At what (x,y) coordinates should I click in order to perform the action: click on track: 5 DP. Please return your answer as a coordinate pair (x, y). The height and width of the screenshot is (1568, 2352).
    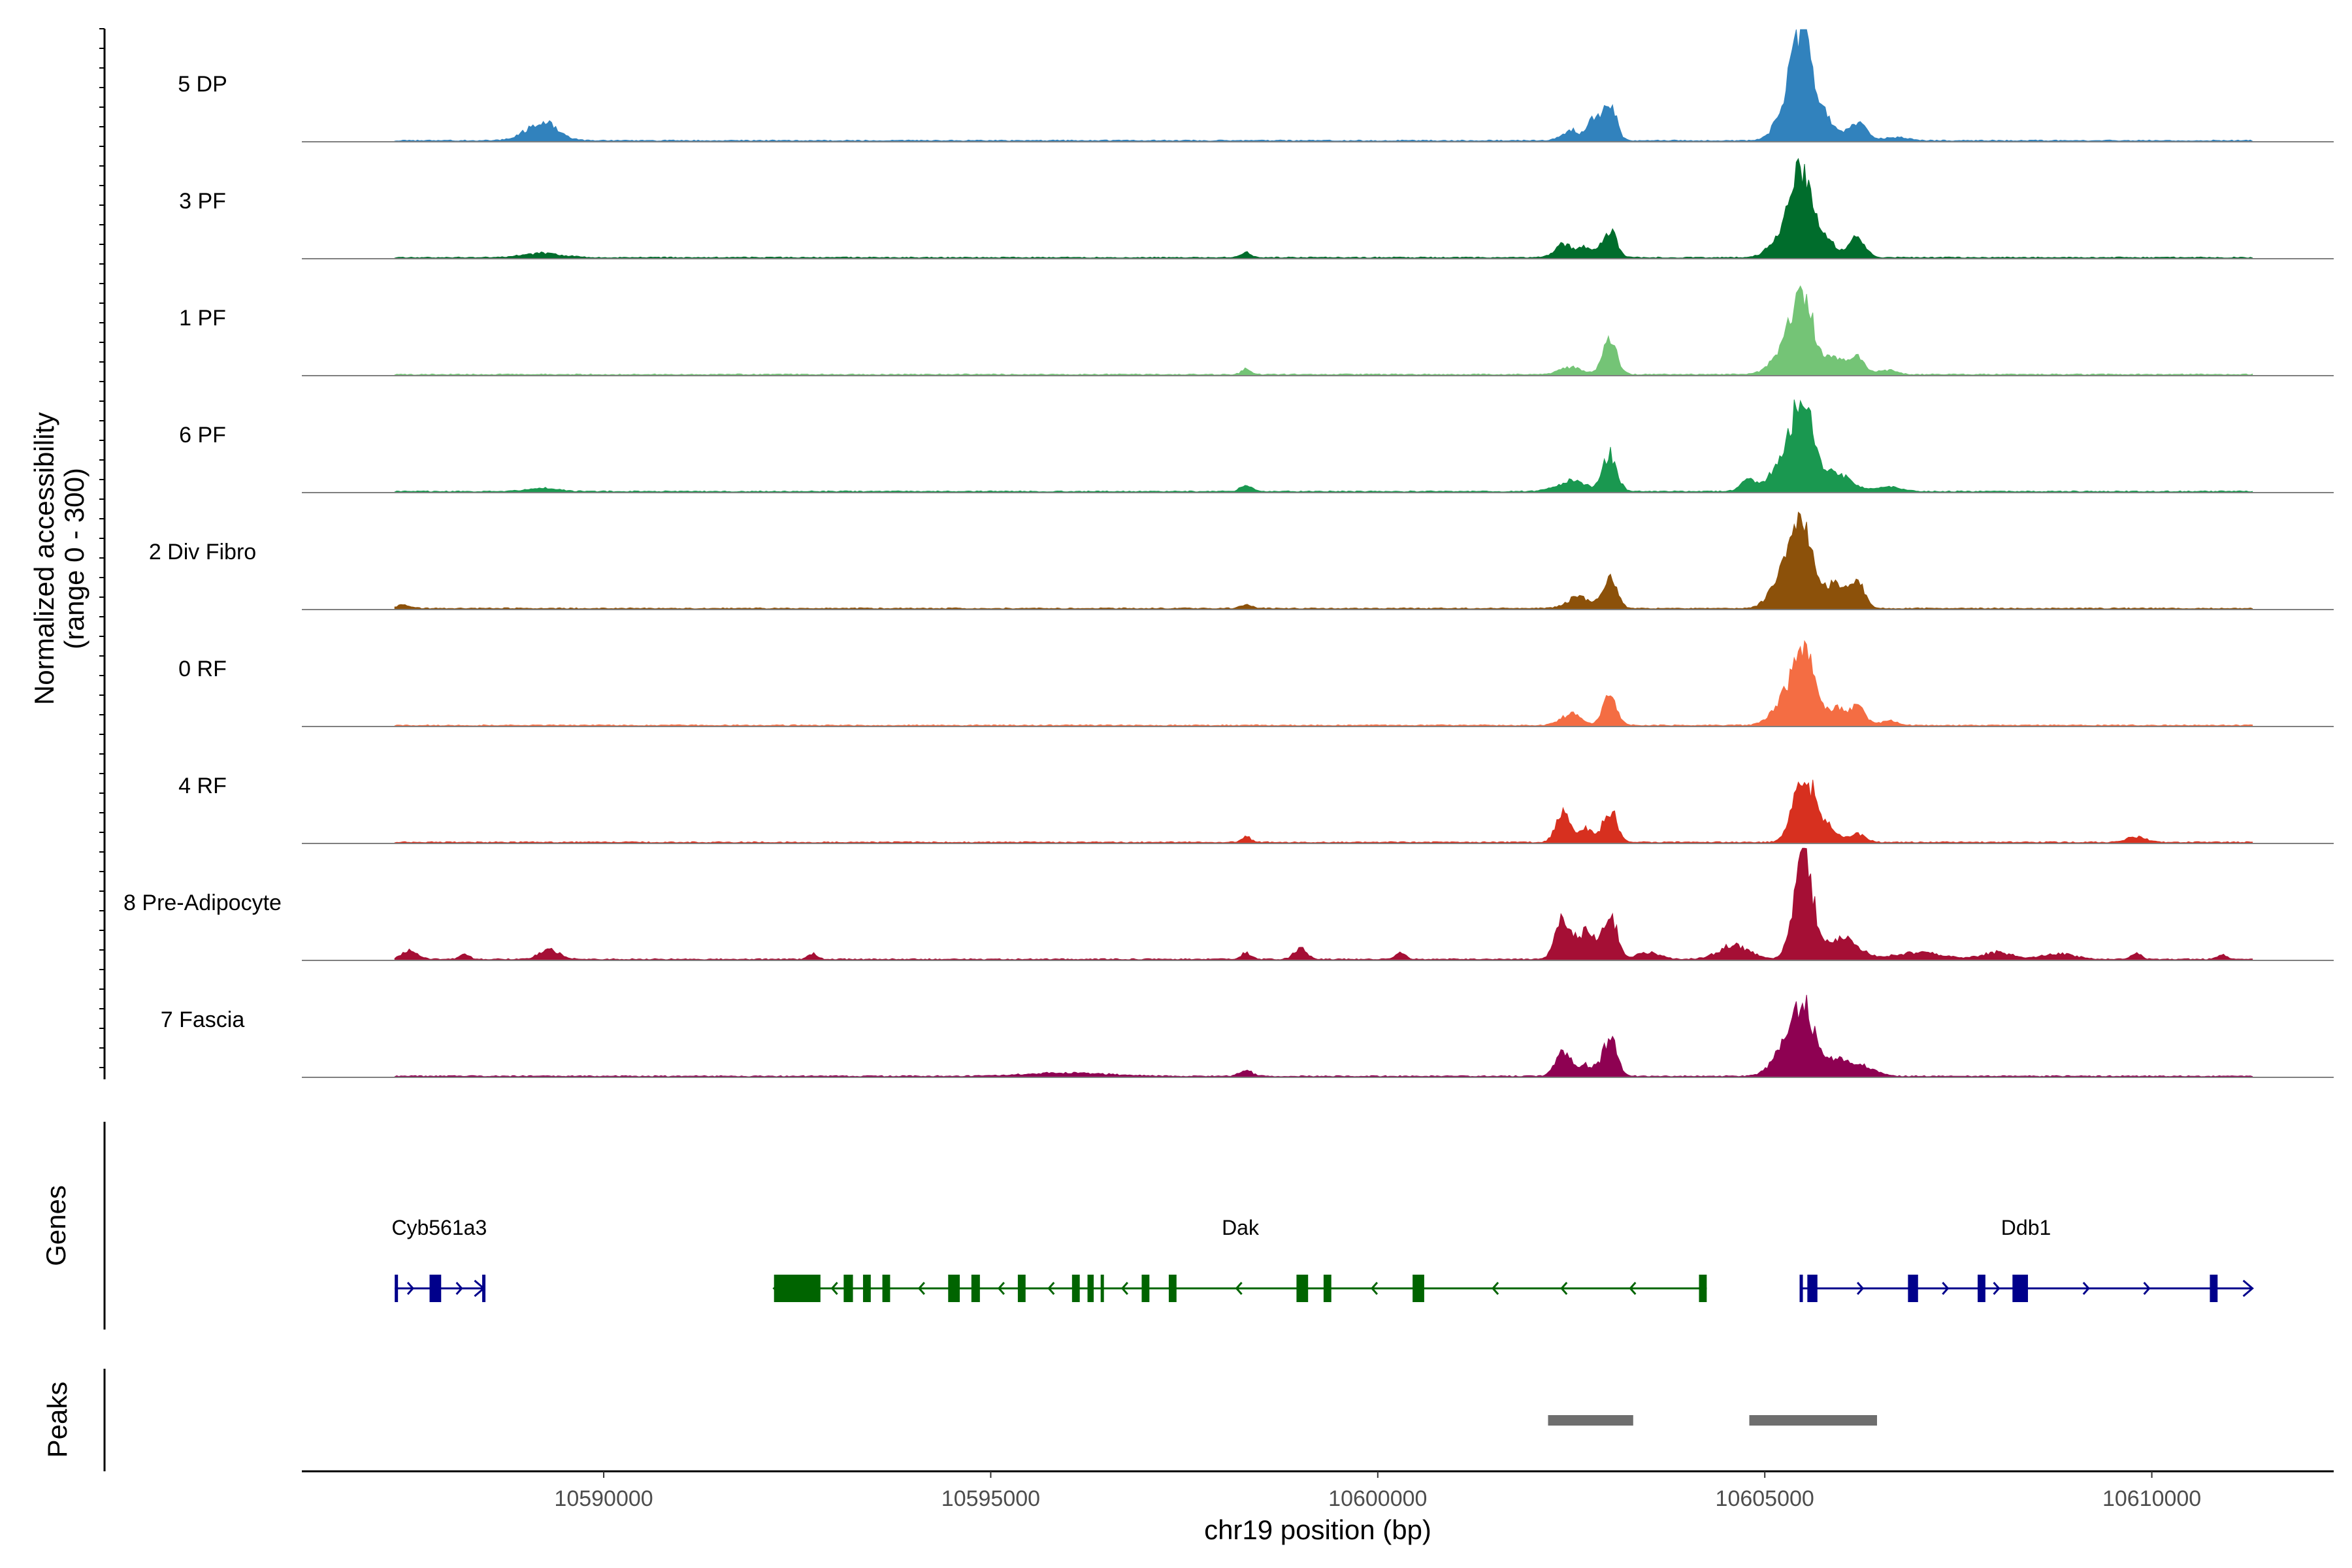
    Looking at the image, I should click on (1256, 85).